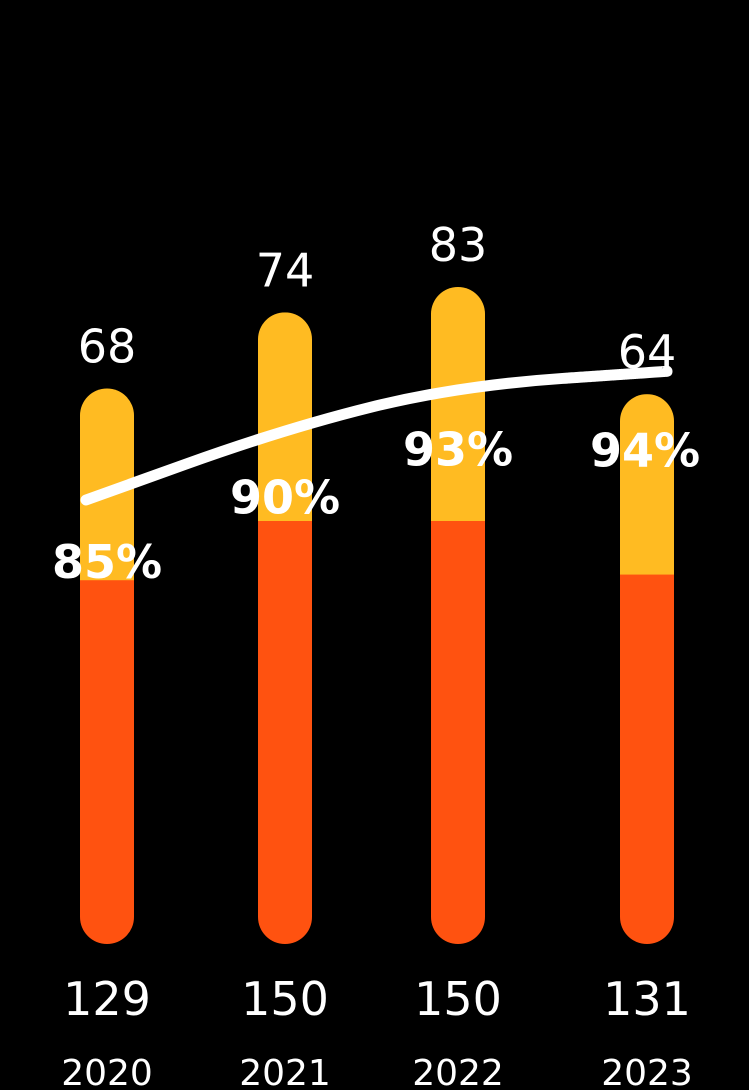 This screenshot has height=1090, width=749. Describe the element at coordinates (285, 270) in the screenshot. I see `top-value-label-2021: 74` at that location.